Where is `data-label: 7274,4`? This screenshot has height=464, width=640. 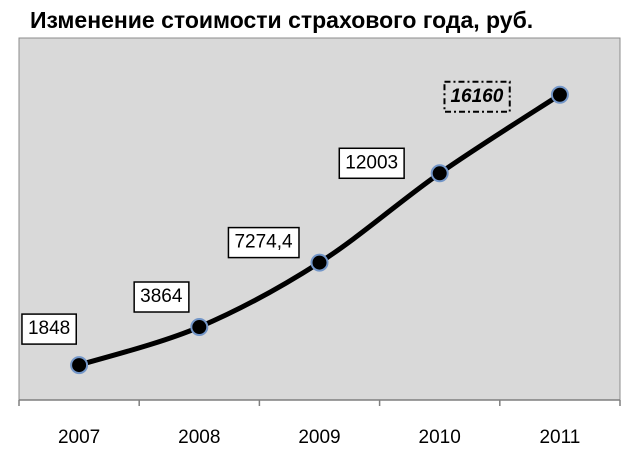 data-label: 7274,4 is located at coordinates (263, 242).